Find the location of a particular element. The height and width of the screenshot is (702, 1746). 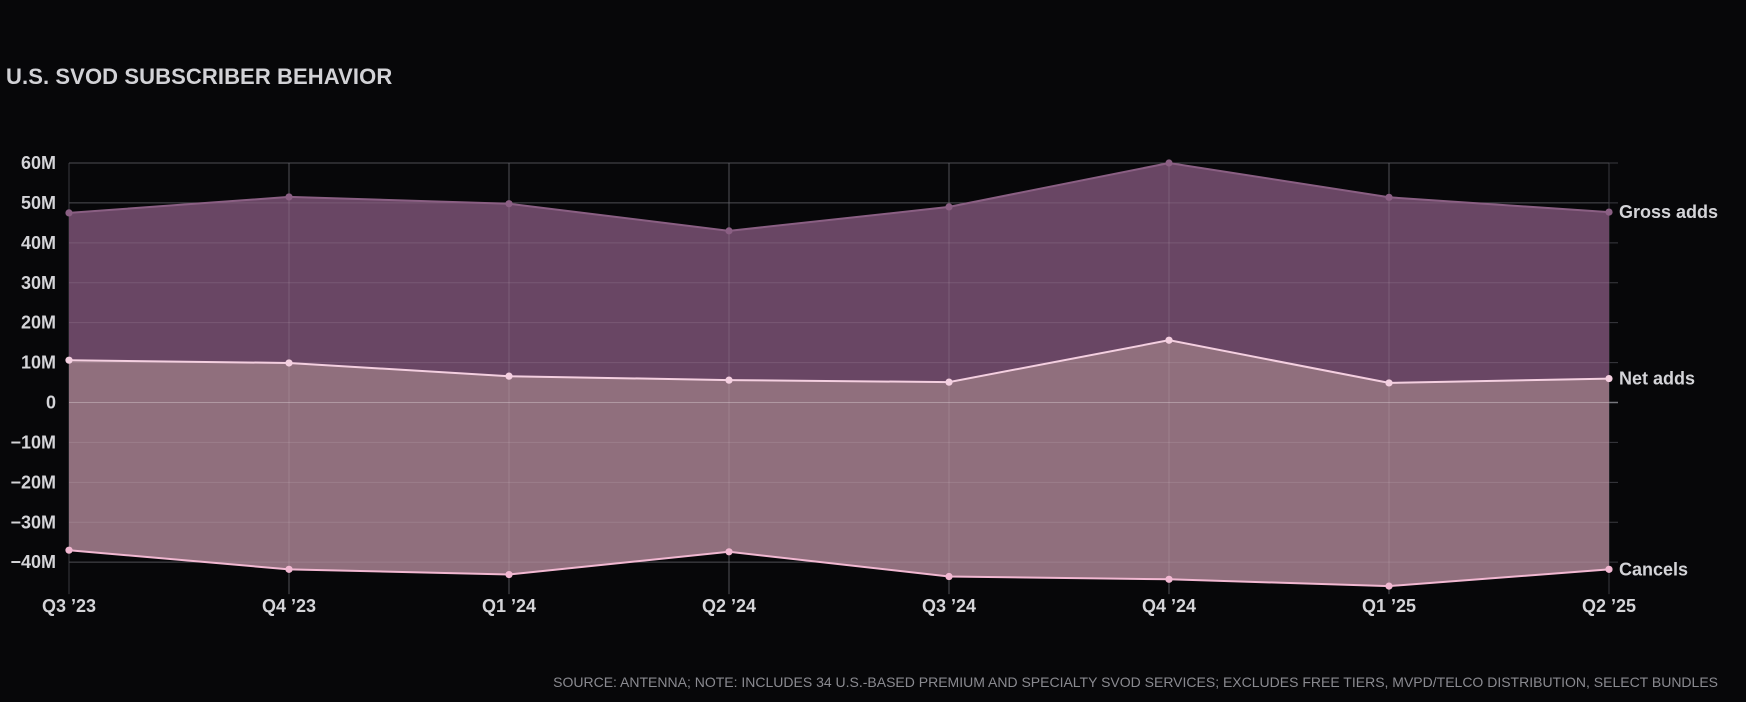

x-tick-label: Q3 ’23 is located at coordinates (69, 606).